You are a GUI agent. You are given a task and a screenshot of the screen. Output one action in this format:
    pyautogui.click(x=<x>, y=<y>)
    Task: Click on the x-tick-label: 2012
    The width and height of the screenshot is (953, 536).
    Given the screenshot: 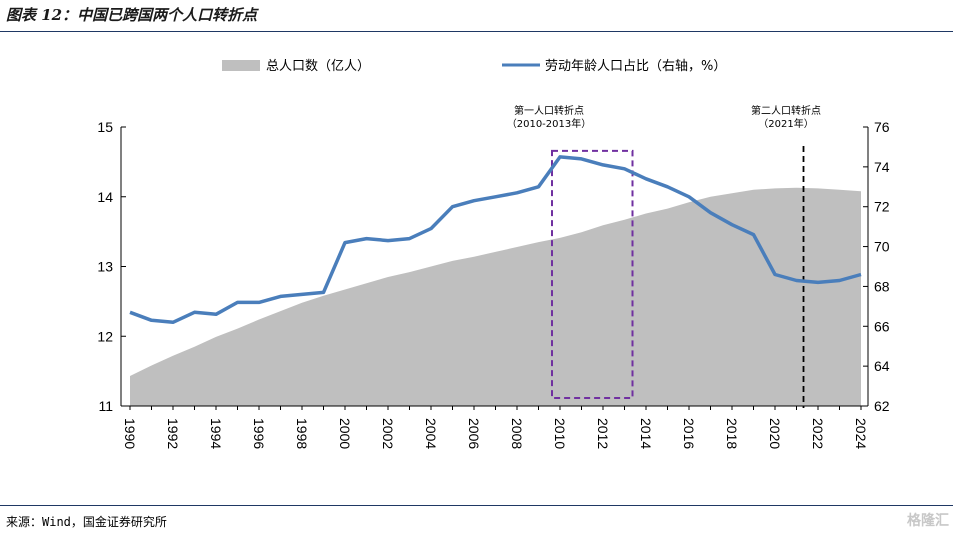 What is the action you would take?
    pyautogui.click(x=603, y=433)
    